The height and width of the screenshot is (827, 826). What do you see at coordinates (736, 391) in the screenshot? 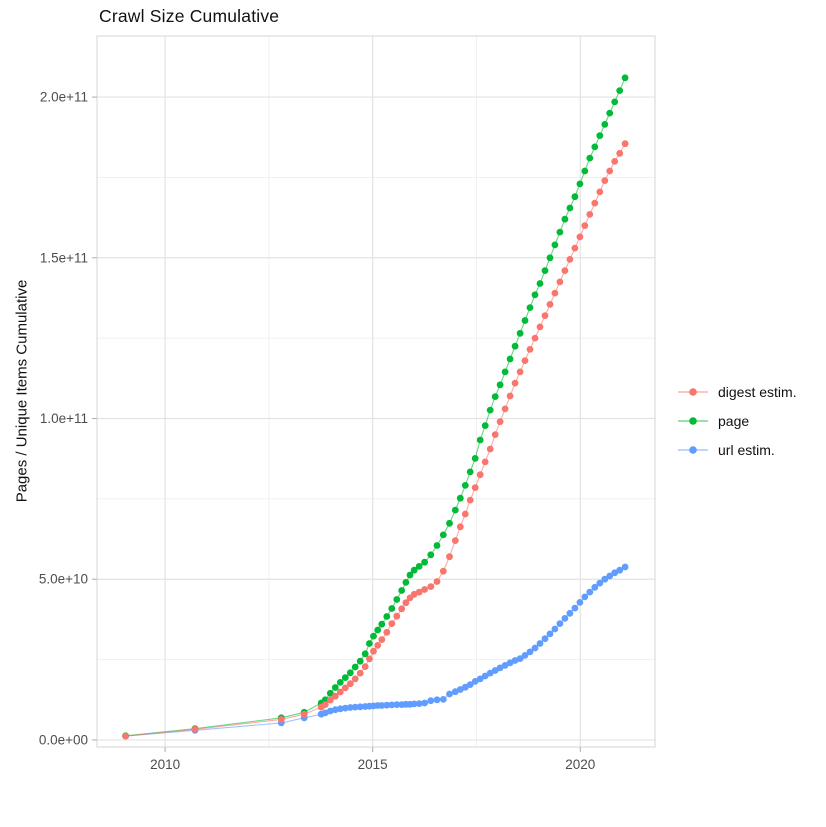
I see `legend-item-digest-estim: digest estim.` at bounding box center [736, 391].